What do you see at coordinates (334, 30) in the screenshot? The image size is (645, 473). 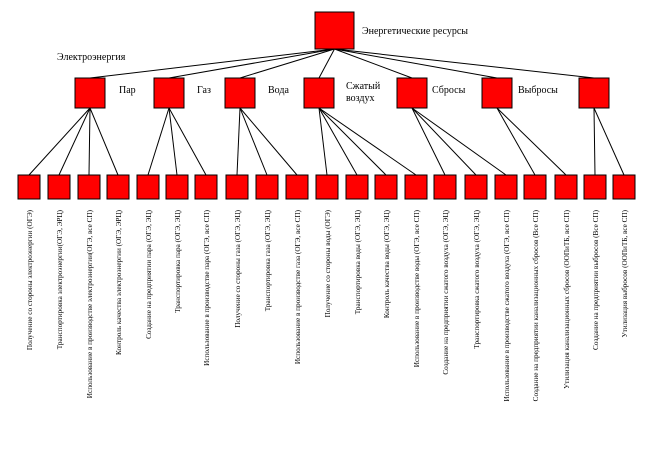 I see `root-node` at bounding box center [334, 30].